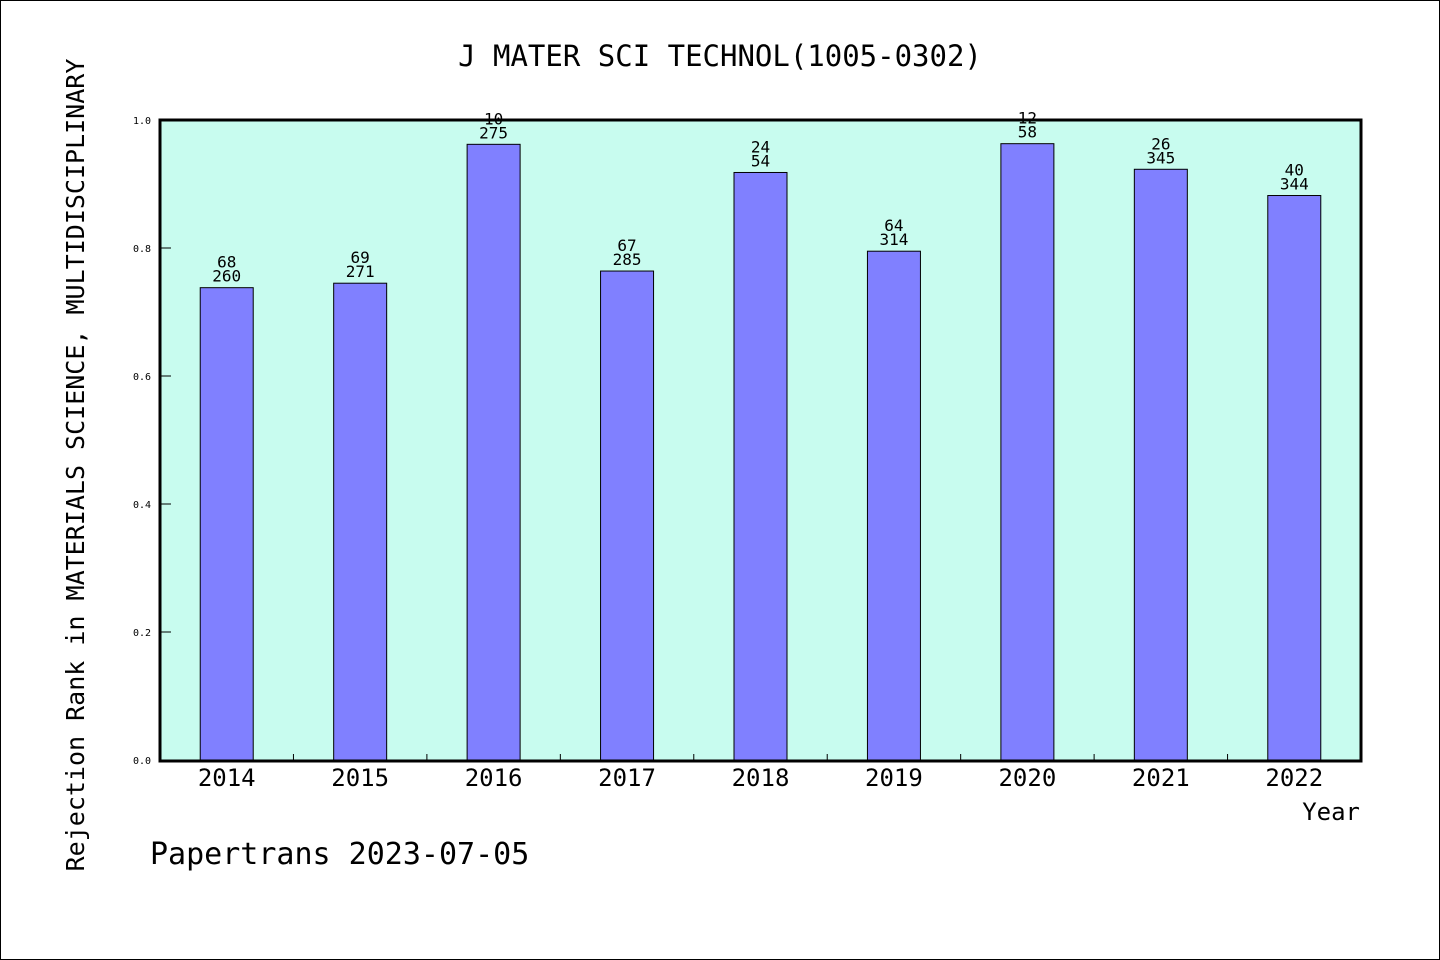  I want to click on bar-2017, so click(627, 515).